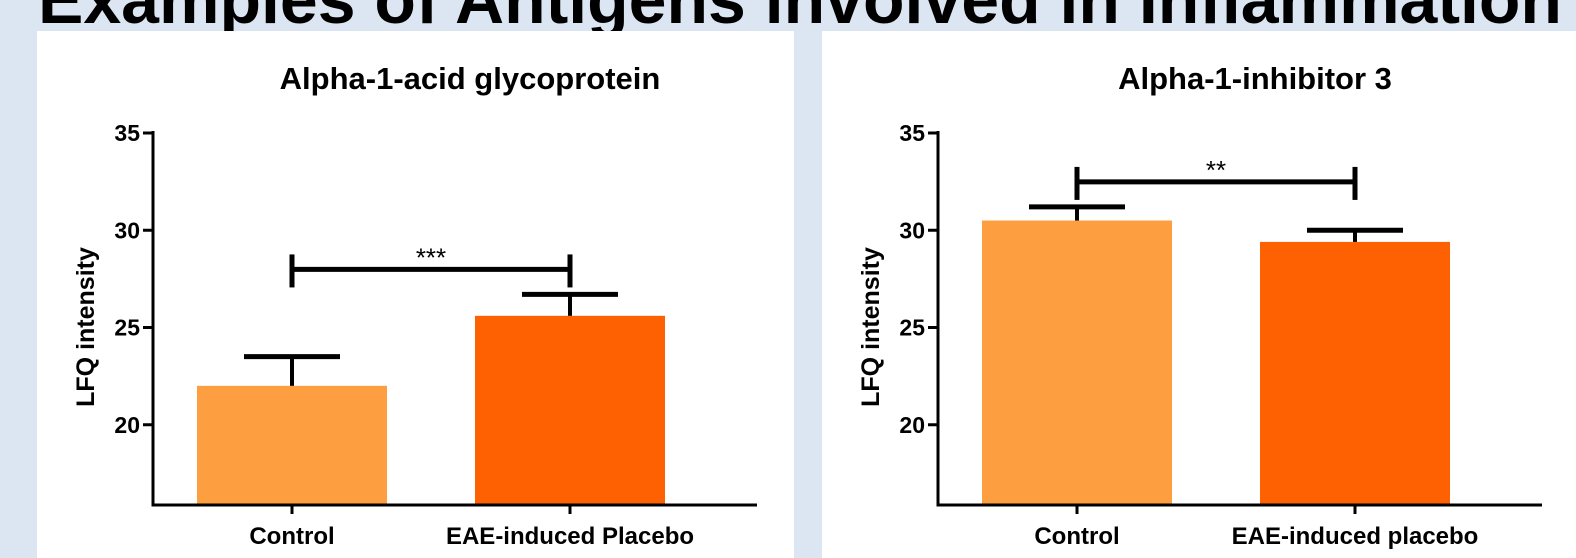  I want to click on x-tick-label: EAE-induced Placebo, so click(570, 536).